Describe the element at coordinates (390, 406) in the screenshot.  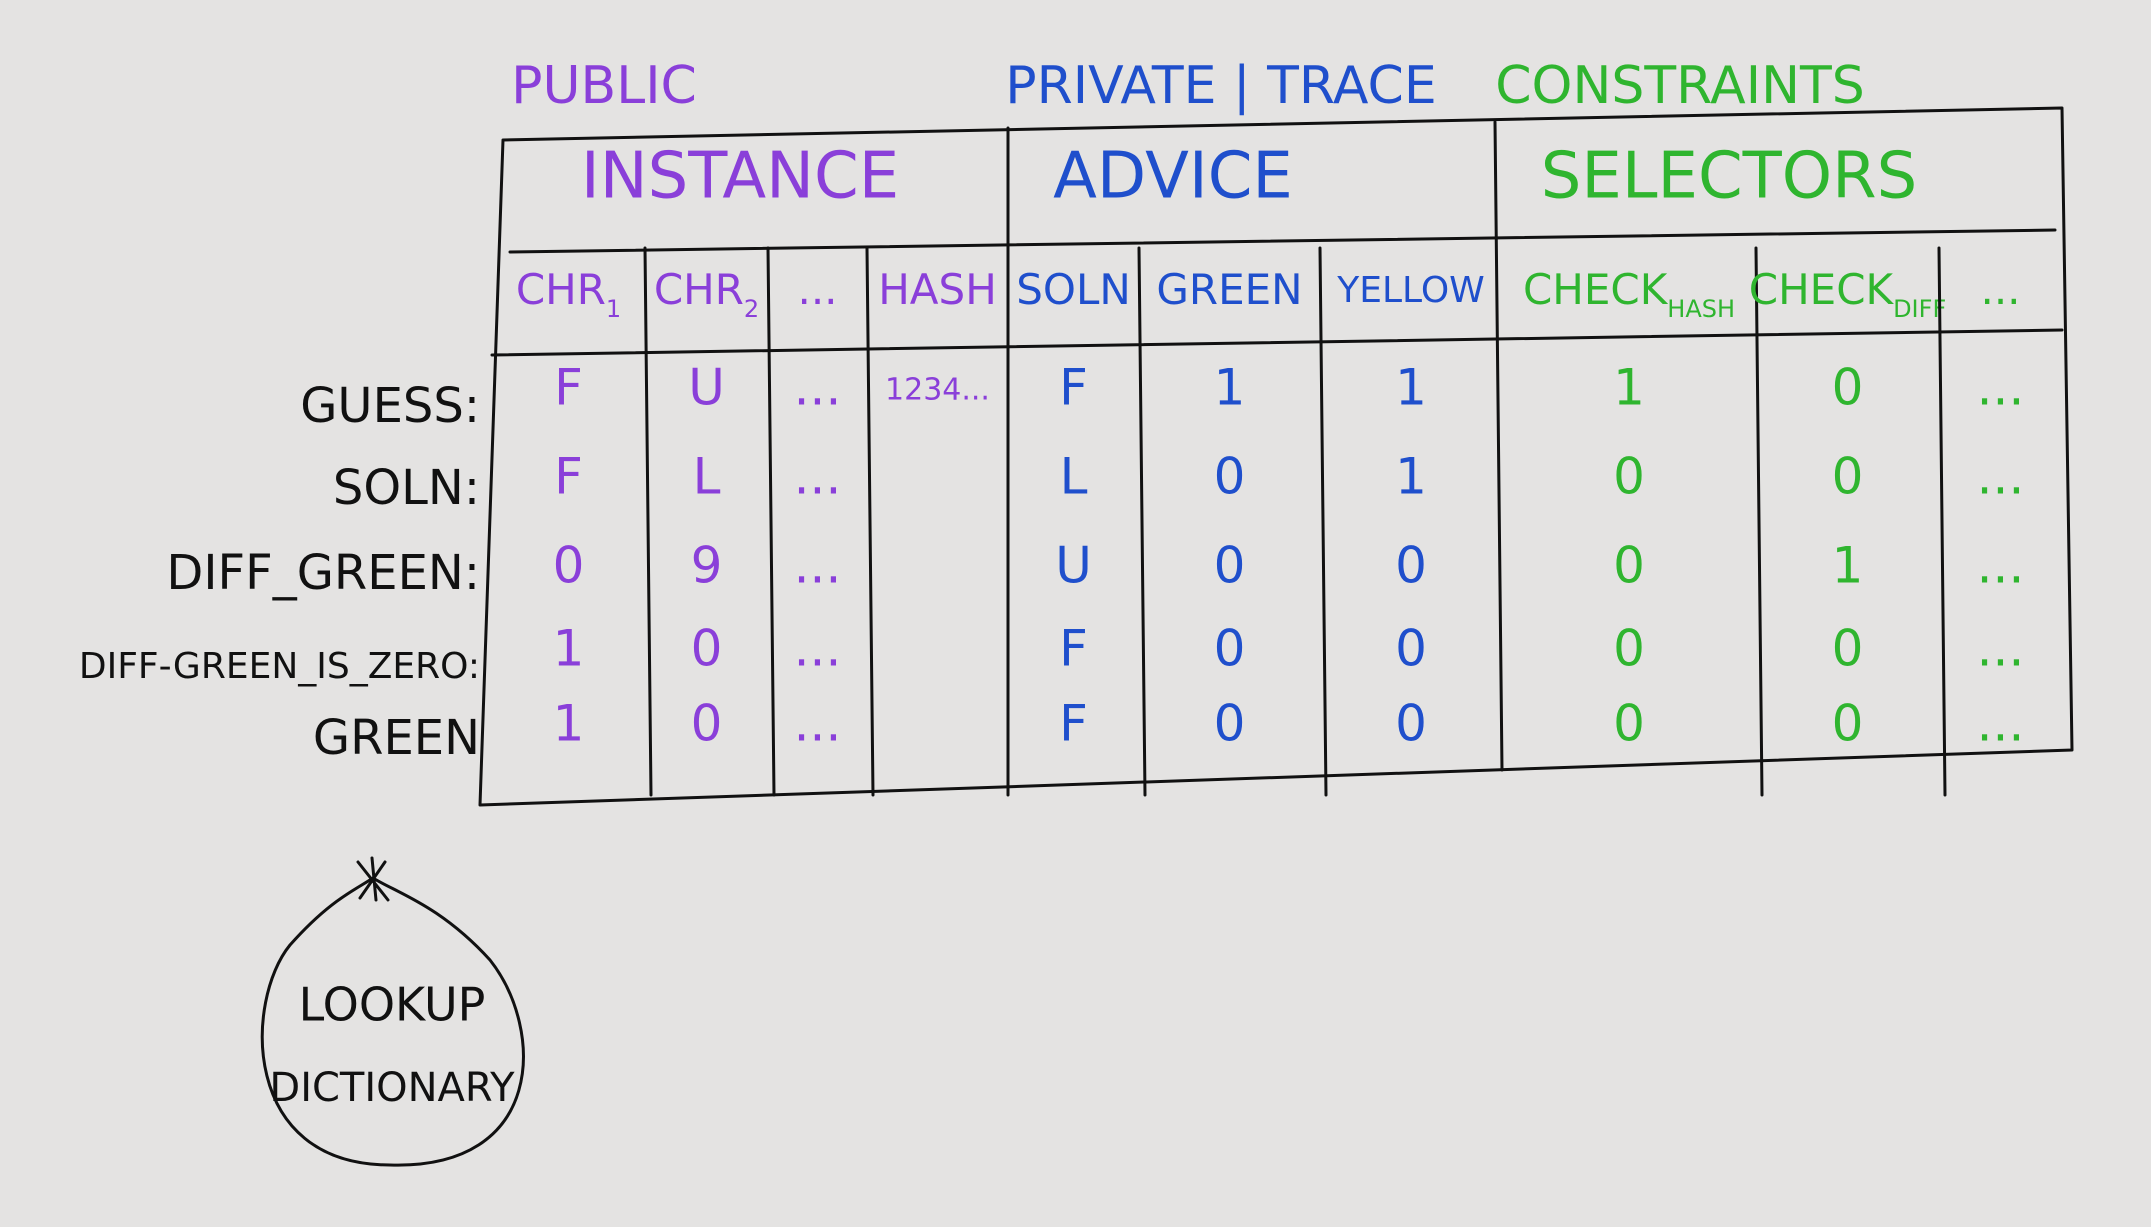
I see `row-label: GUESS:` at that location.